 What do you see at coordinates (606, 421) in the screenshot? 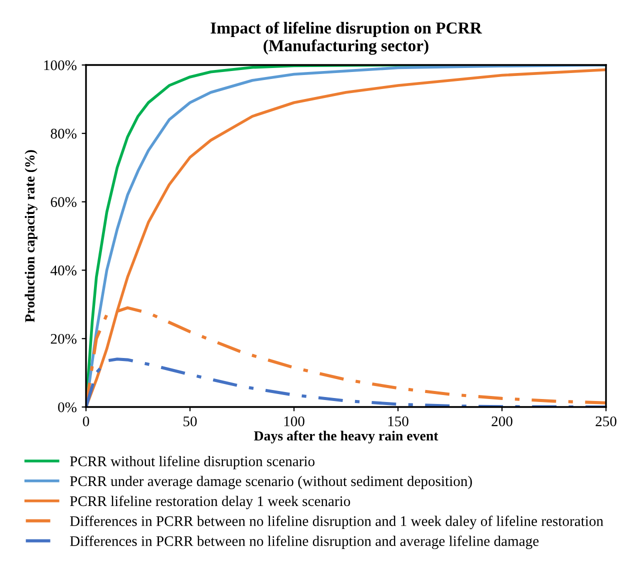
I see `x-tick-label: 250` at bounding box center [606, 421].